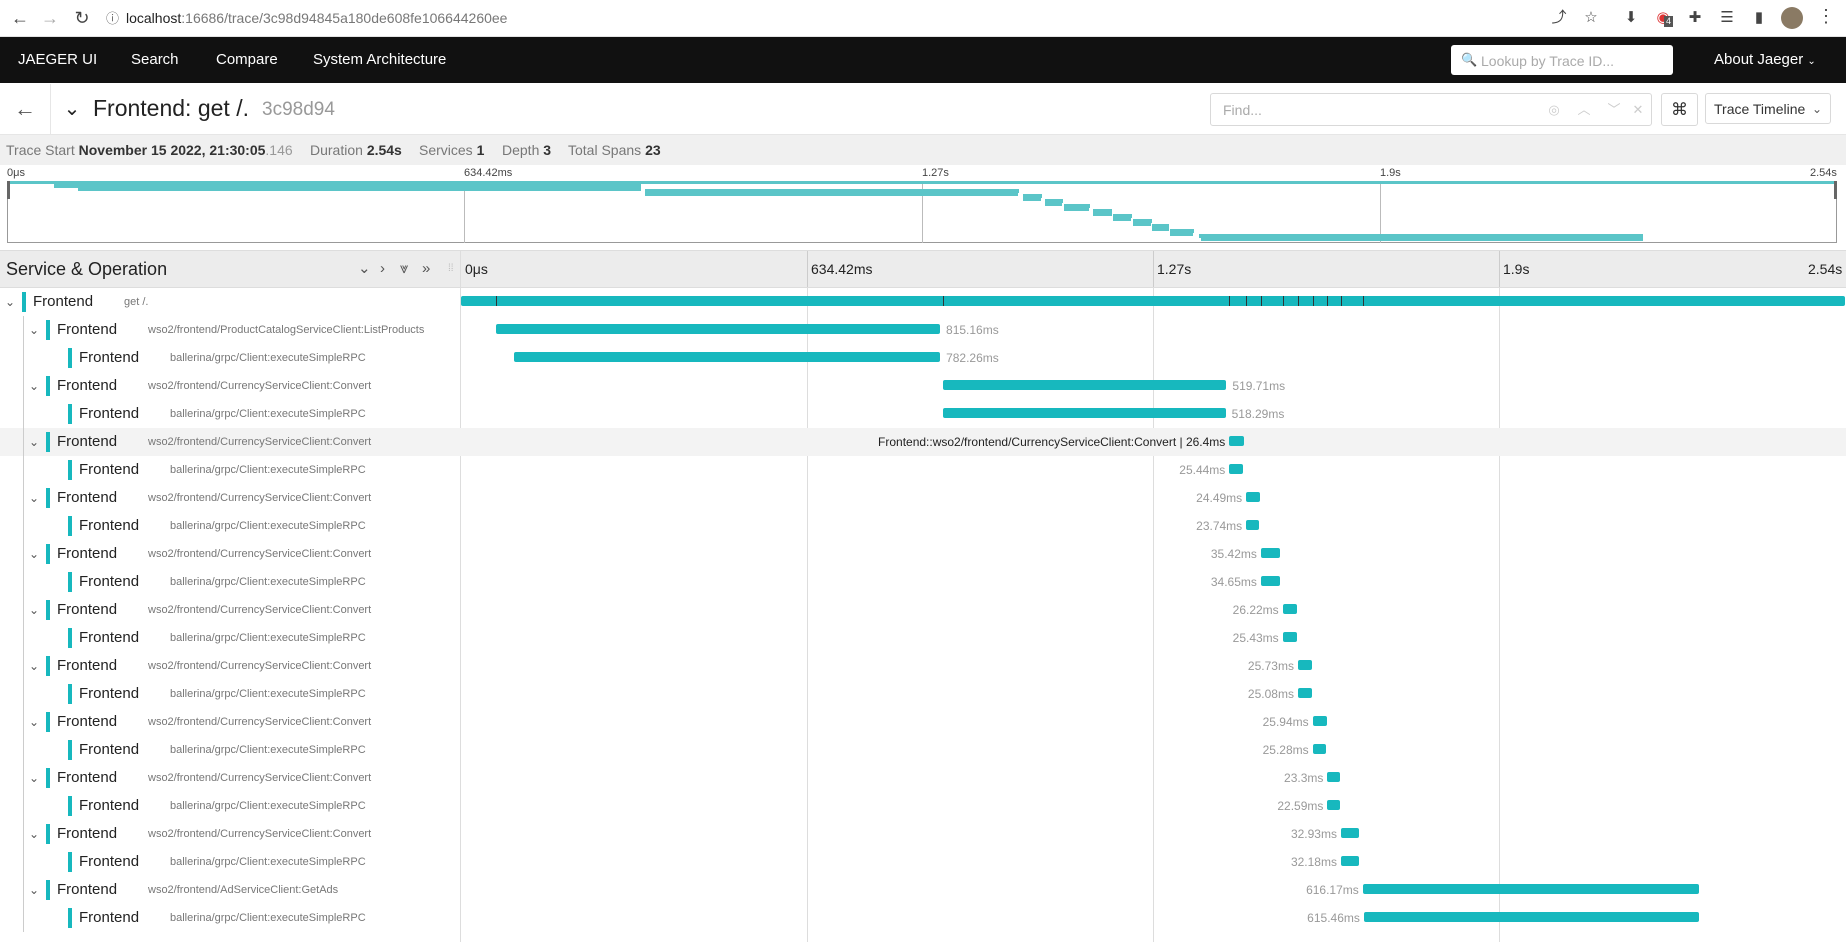 This screenshot has width=1846, height=942. Describe the element at coordinates (82, 18) in the screenshot. I see `reload-icon: ↻` at that location.